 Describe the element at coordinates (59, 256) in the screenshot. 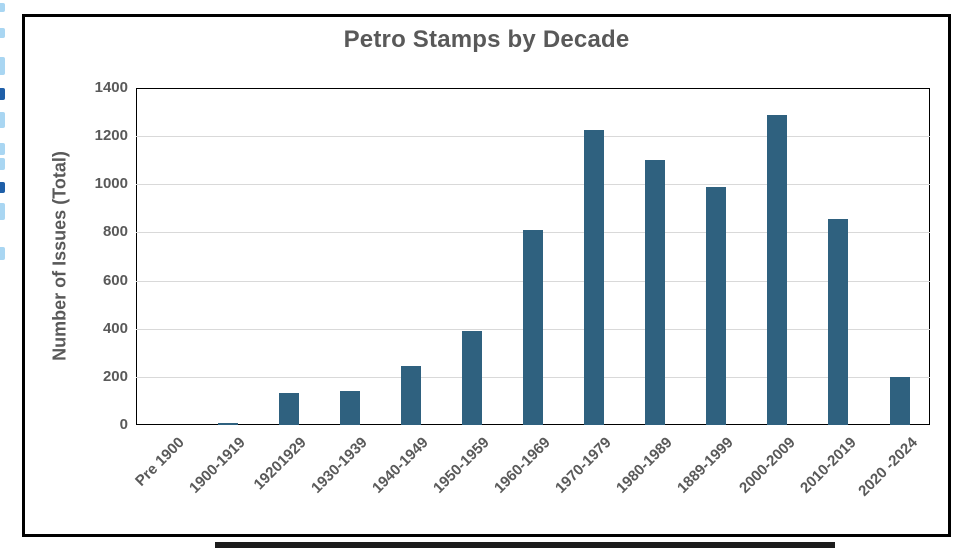

I see `y-axis-title: Number of Issues (Total)` at that location.